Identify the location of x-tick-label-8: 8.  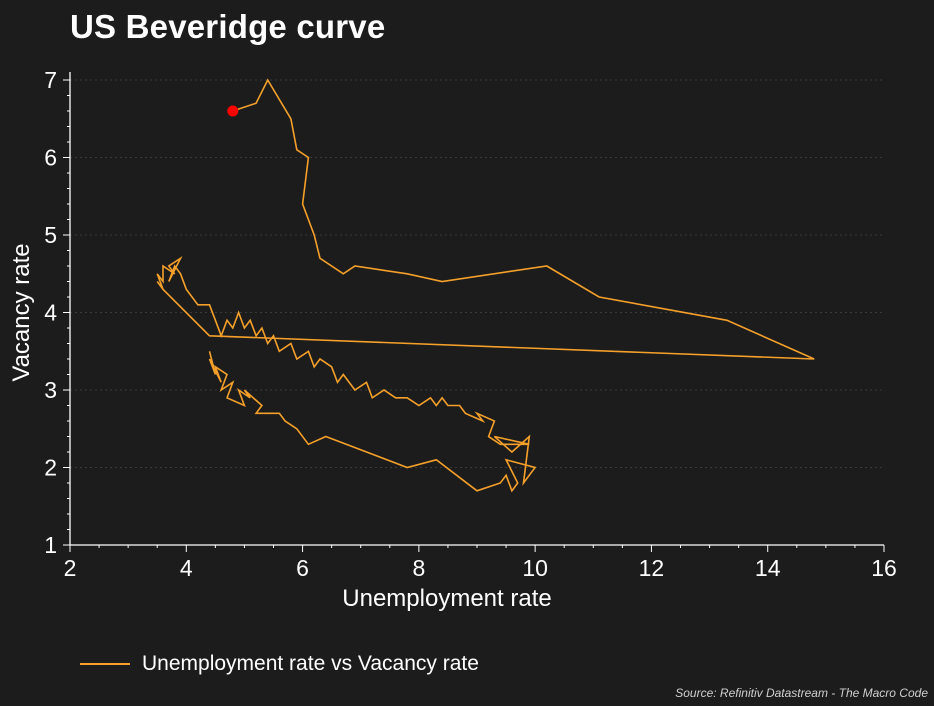
(418, 568).